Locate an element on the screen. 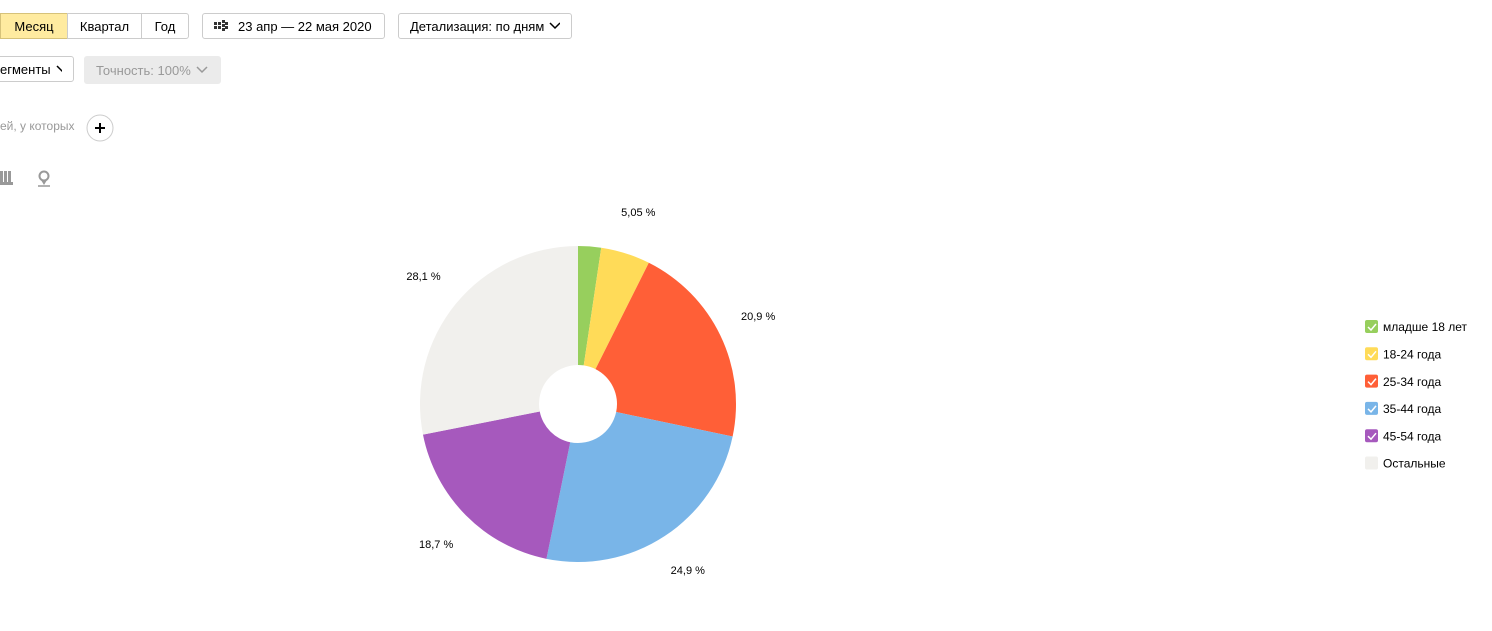 This screenshot has width=1492, height=631. legend-label: младше 18 лет is located at coordinates (1425, 327).